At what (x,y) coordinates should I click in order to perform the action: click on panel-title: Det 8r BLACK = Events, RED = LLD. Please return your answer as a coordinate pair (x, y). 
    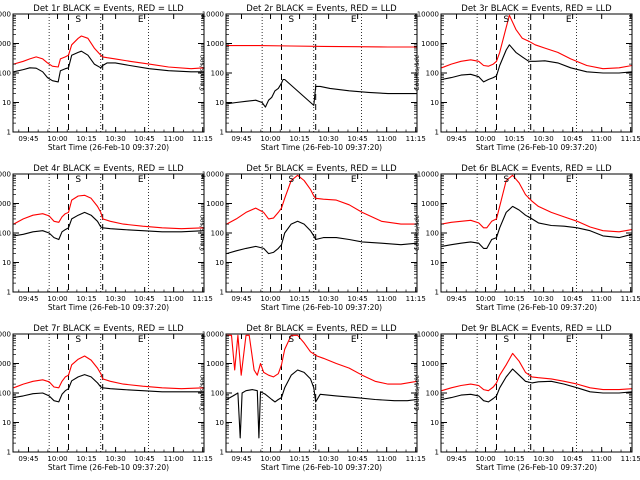
    Looking at the image, I should click on (321, 329).